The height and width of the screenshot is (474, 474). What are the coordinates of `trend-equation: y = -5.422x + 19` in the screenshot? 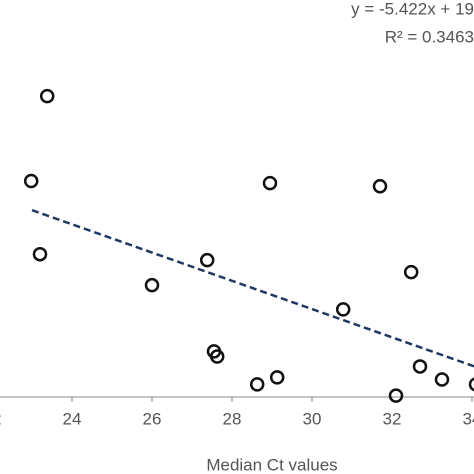 It's located at (412, 9).